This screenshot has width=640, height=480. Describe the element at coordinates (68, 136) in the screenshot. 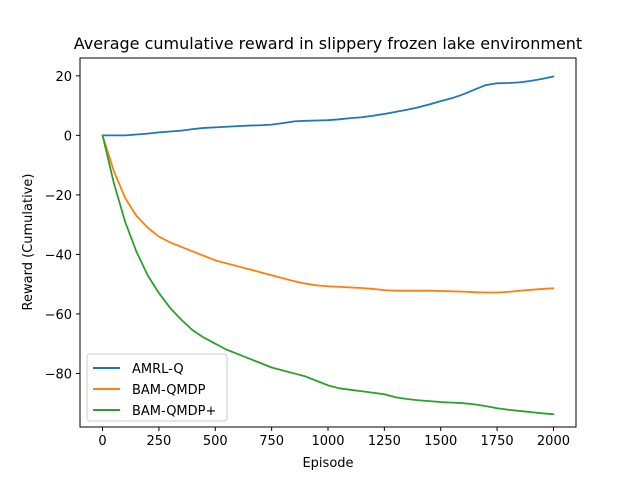

I see `y-axis-tick-label-0: 0` at that location.